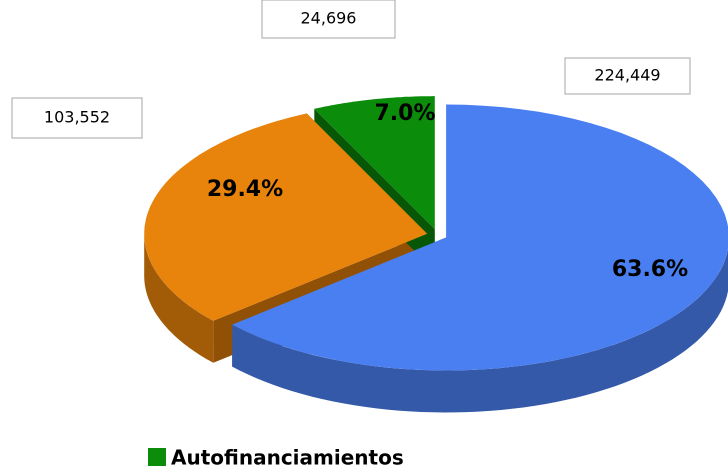 The height and width of the screenshot is (475, 728). I want to click on legend-label: Autofinanciamientos, so click(287, 458).